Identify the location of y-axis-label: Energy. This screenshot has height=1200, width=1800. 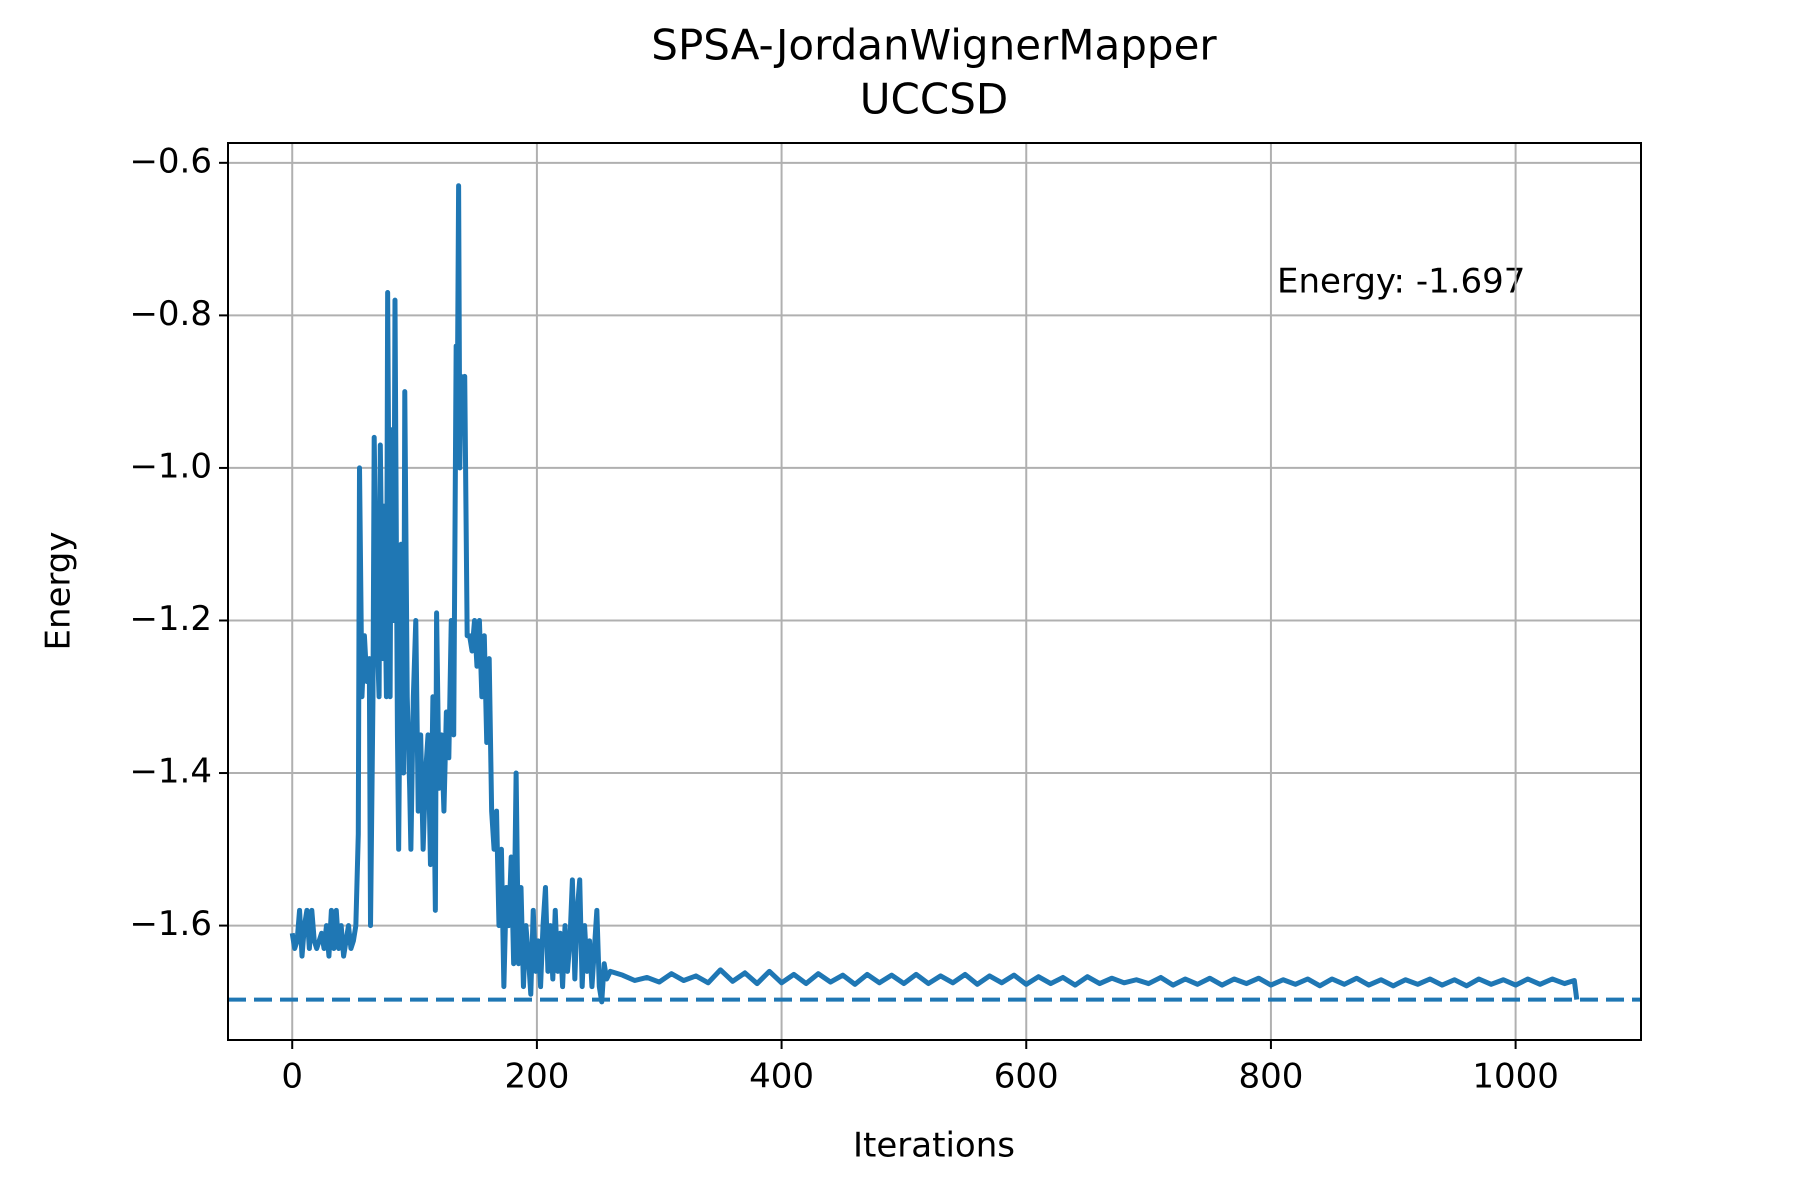
(59, 590).